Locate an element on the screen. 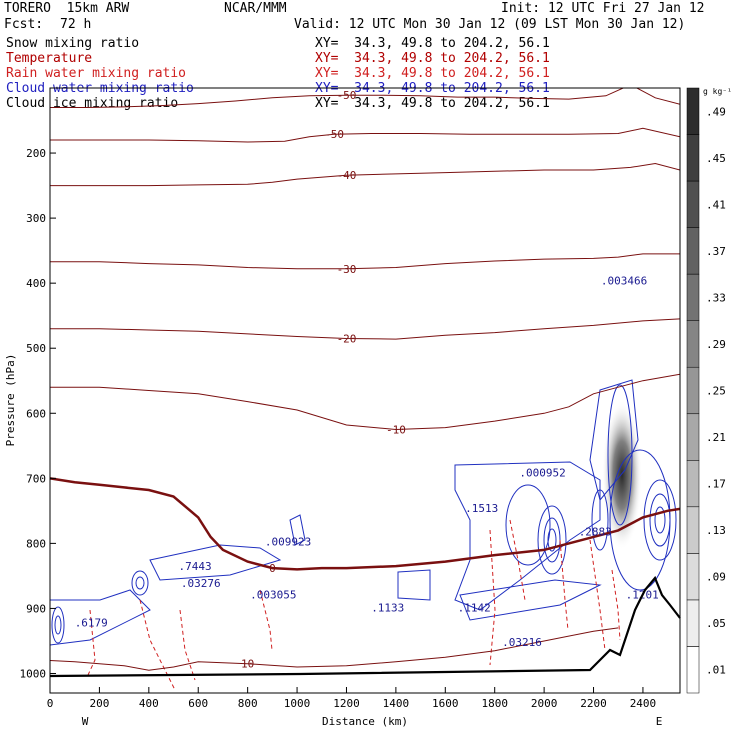 The height and width of the screenshot is (740, 740). x-tick-label: 1000 is located at coordinates (297, 703).